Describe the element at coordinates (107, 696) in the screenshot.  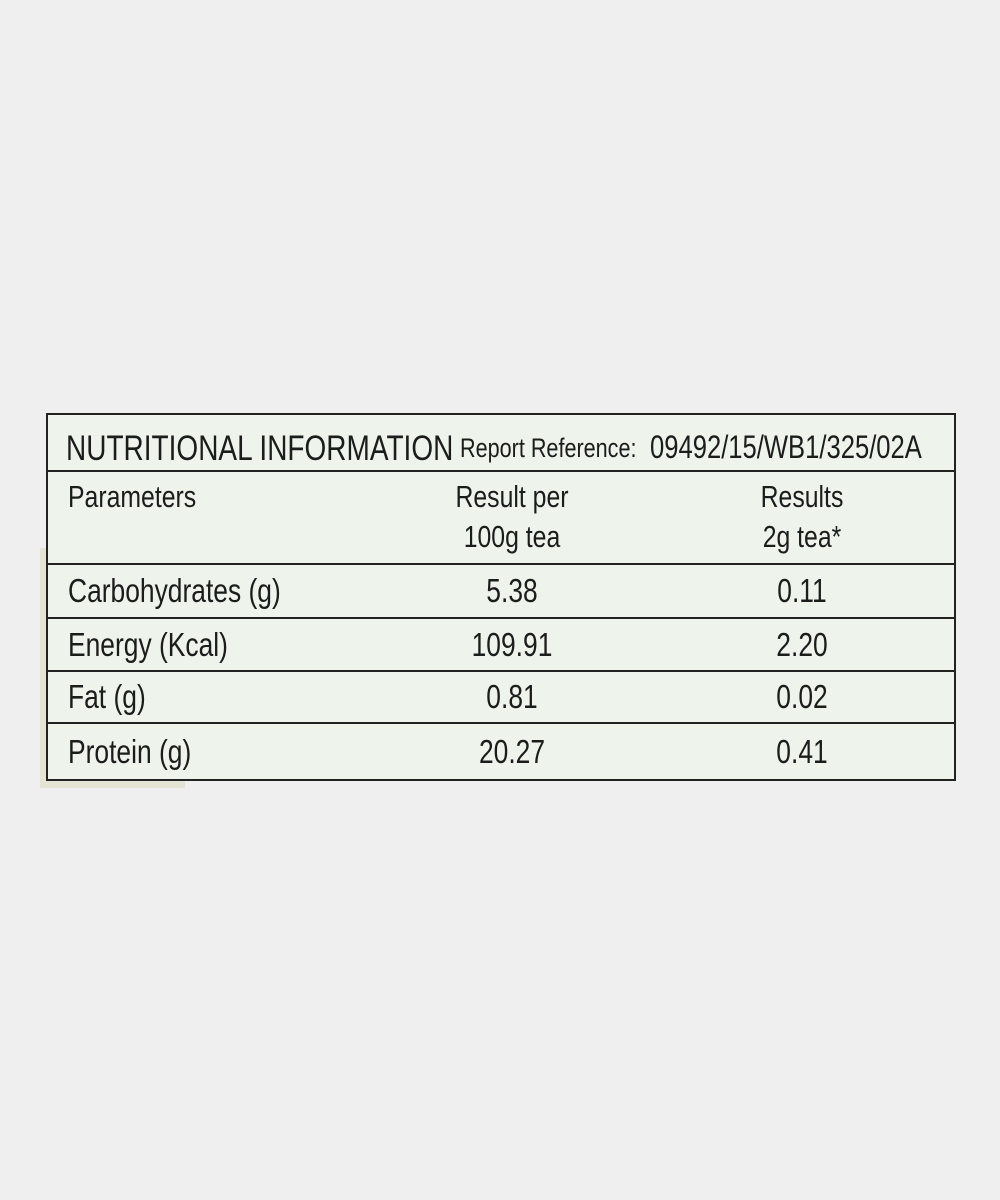
I see `parameter: Fat (g)` at that location.